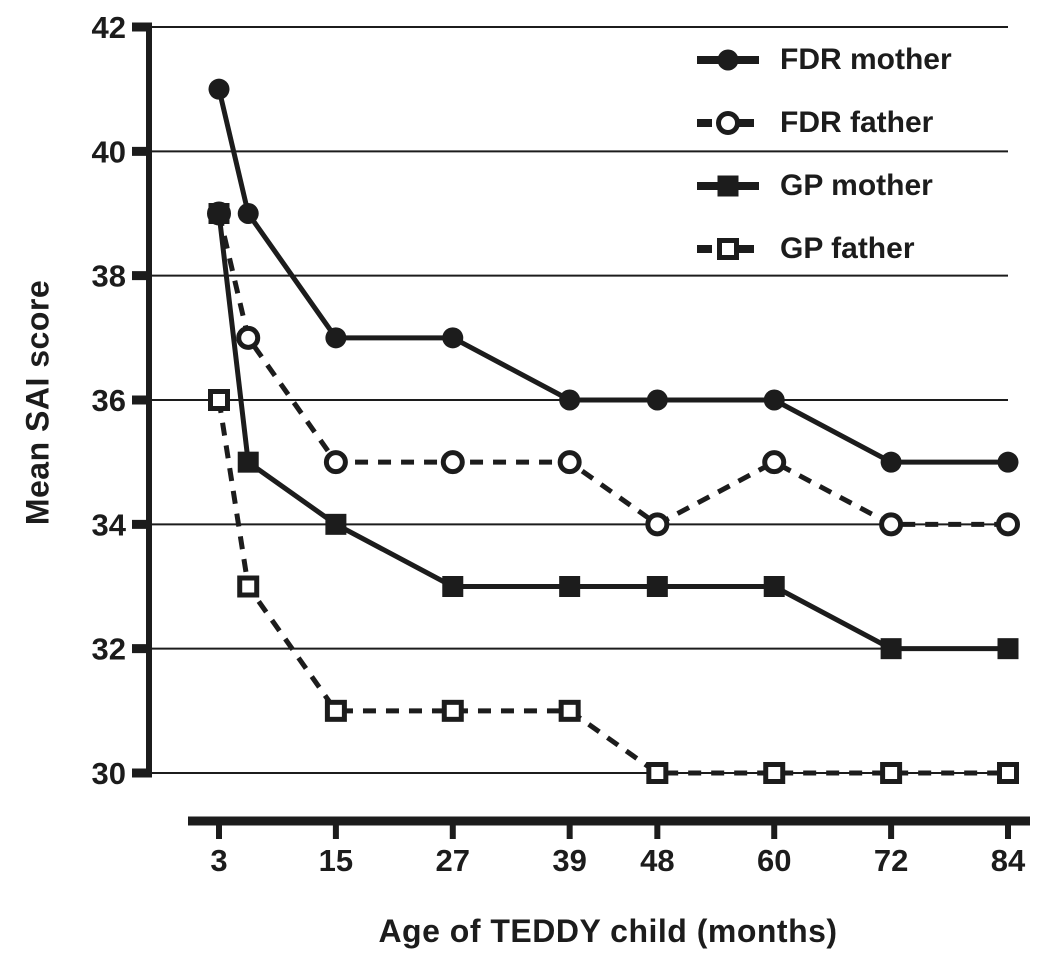 Image resolution: width=1056 pixels, height=974 pixels. I want to click on legend-label-fdr-mother: FDR mother, so click(866, 59).